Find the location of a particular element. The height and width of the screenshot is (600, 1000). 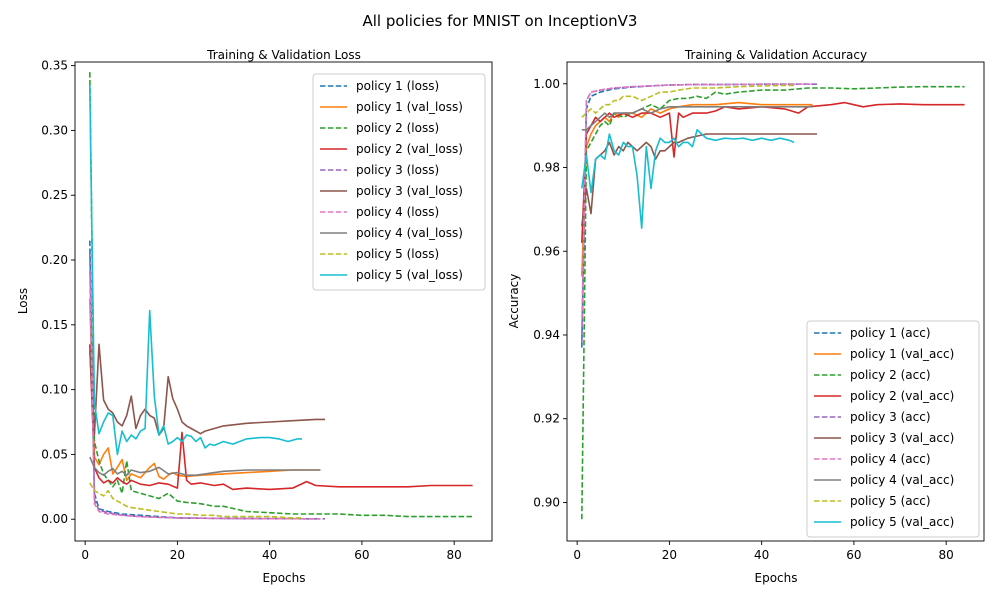

loss-chart-ylabel: Loss is located at coordinates (23, 301).